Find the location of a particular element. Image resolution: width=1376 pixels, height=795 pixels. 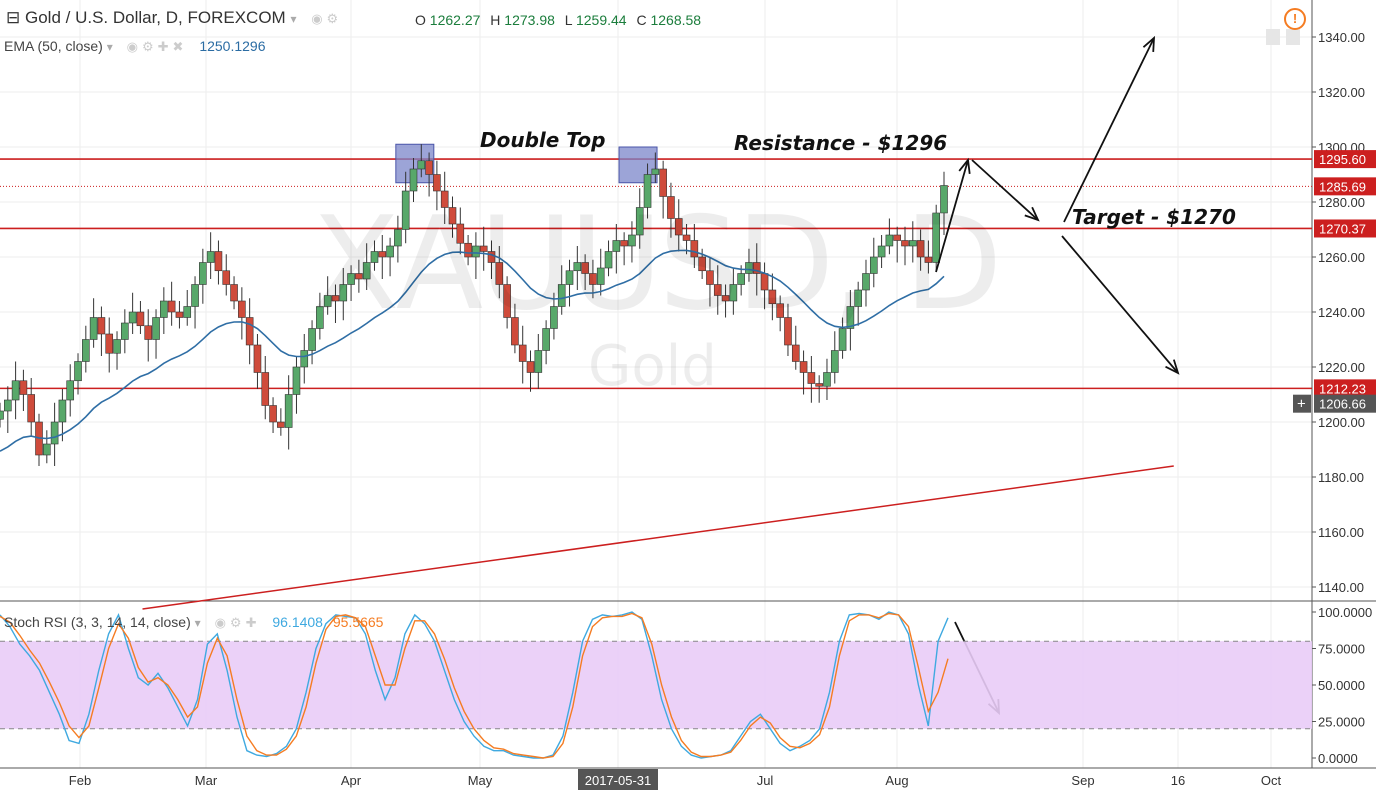

ohlc-open: 1262.27 is located at coordinates (455, 20).